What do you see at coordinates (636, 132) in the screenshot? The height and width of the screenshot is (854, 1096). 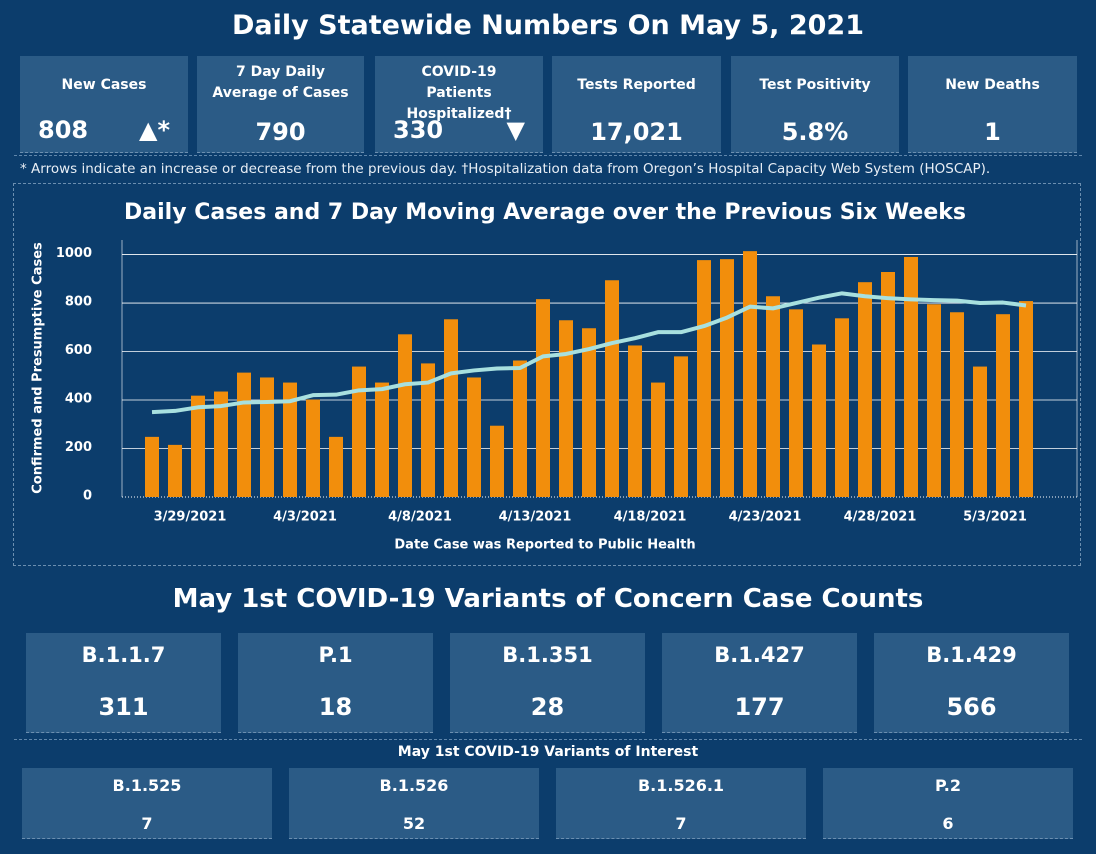 I see `kpi-value: 17,021` at bounding box center [636, 132].